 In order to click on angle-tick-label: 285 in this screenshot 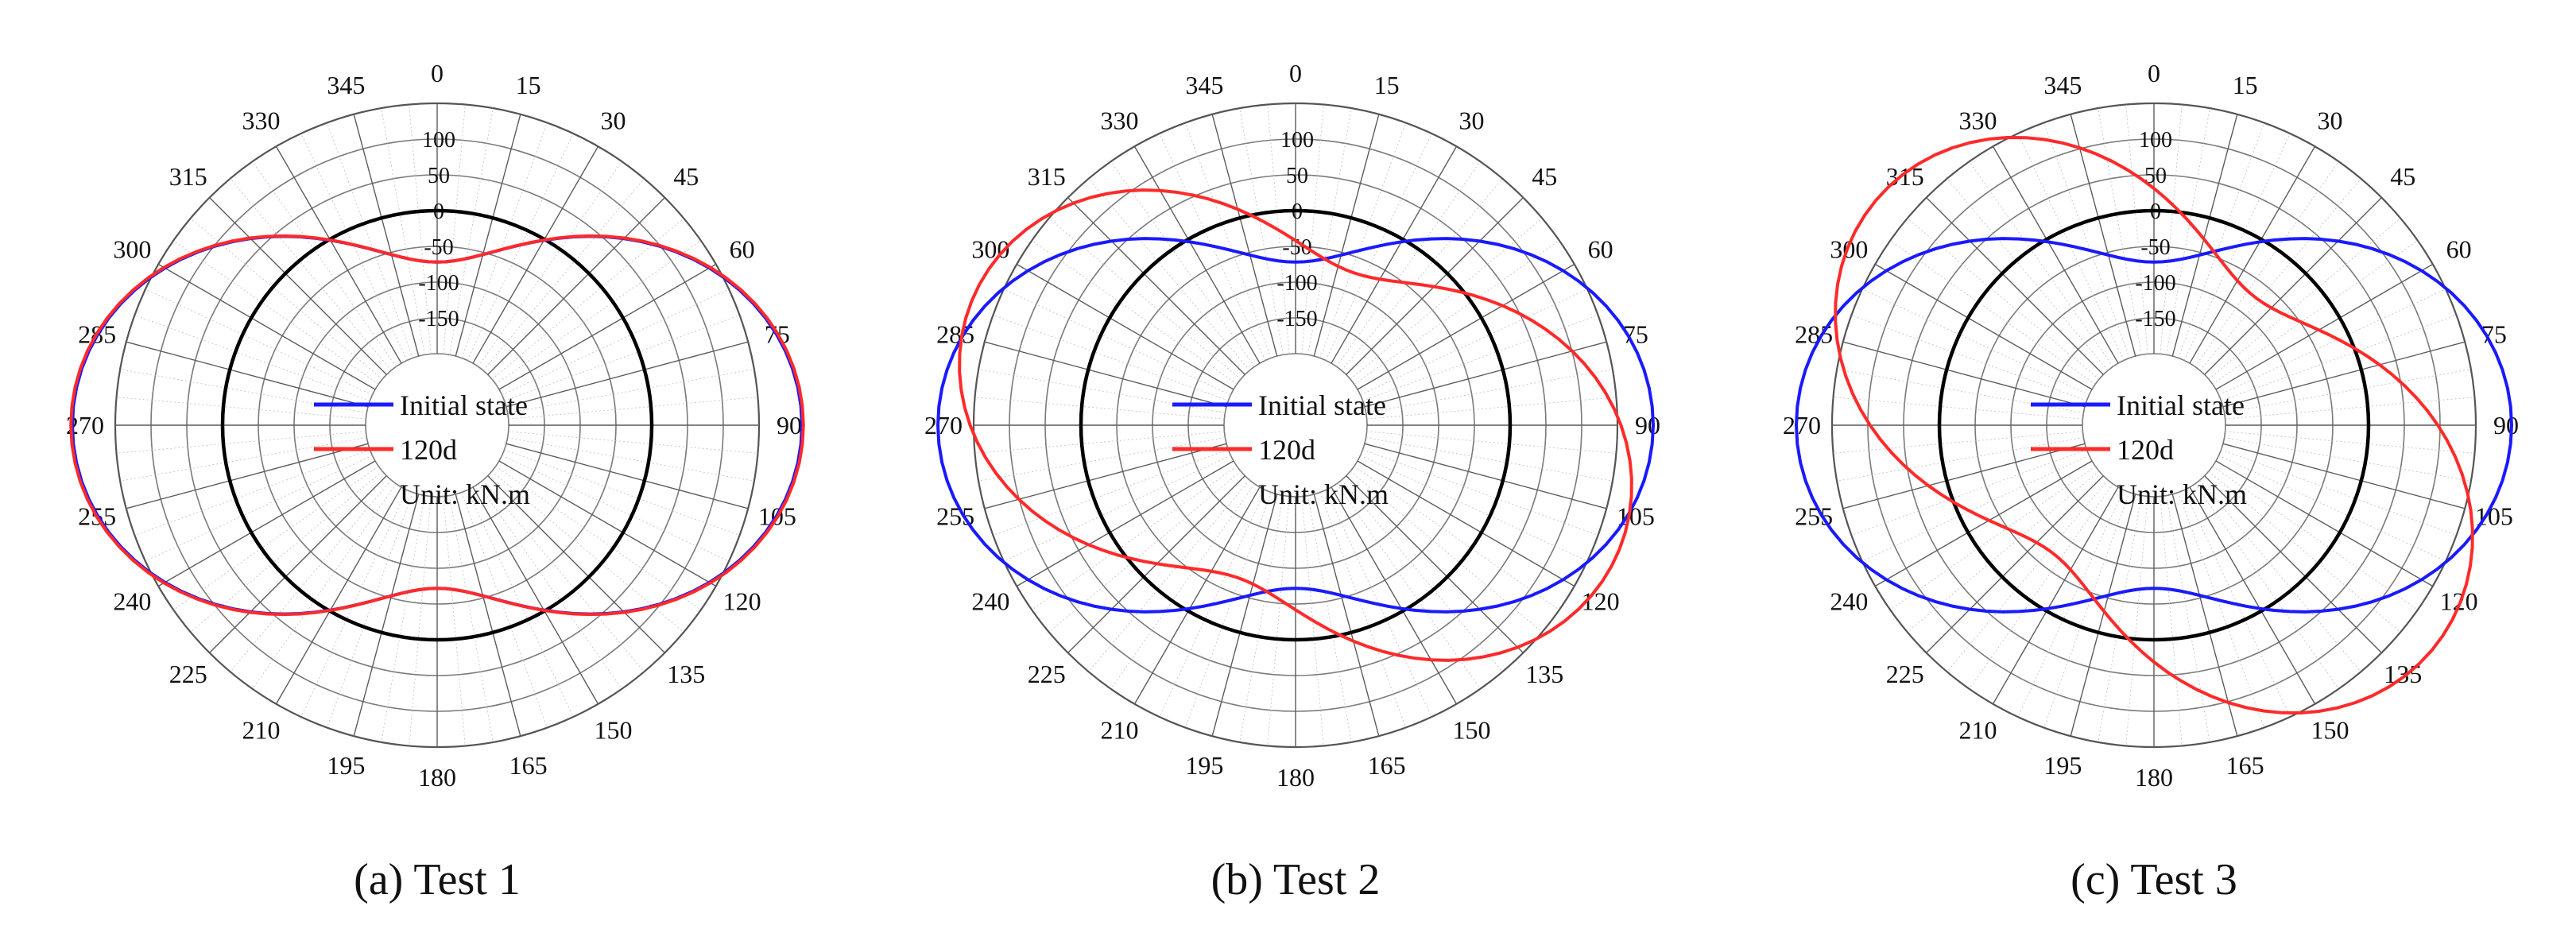, I will do `click(955, 333)`.